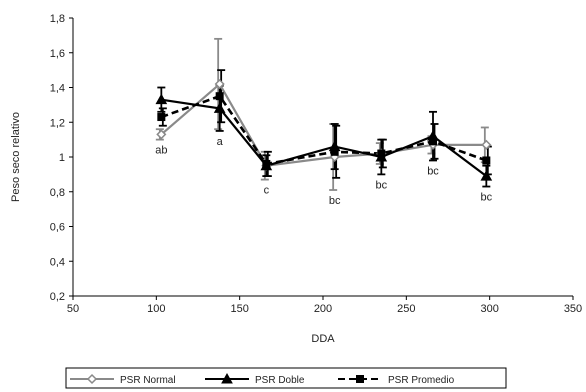 The height and width of the screenshot is (392, 586). What do you see at coordinates (323, 171) in the screenshot?
I see `significance-annotations: ab a c bc bc bc bc` at bounding box center [323, 171].